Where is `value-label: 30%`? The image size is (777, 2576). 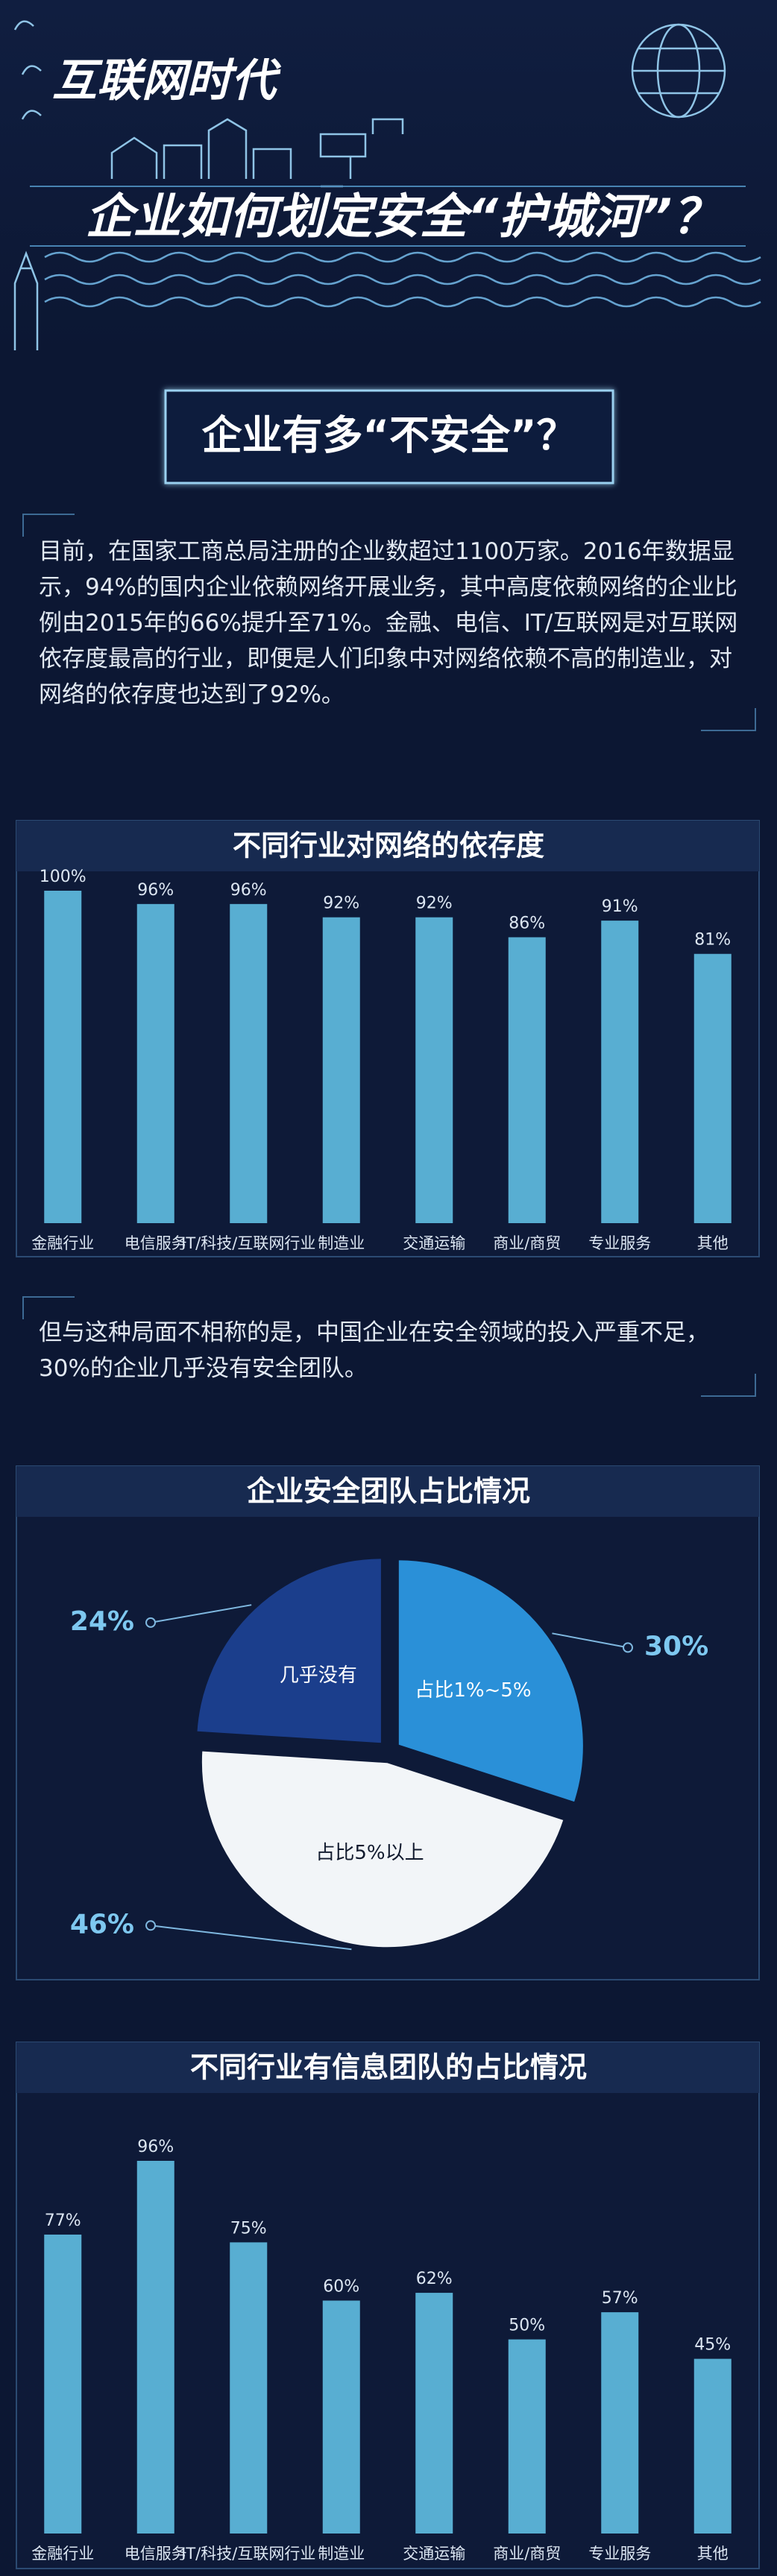 value-label: 30% is located at coordinates (676, 1646).